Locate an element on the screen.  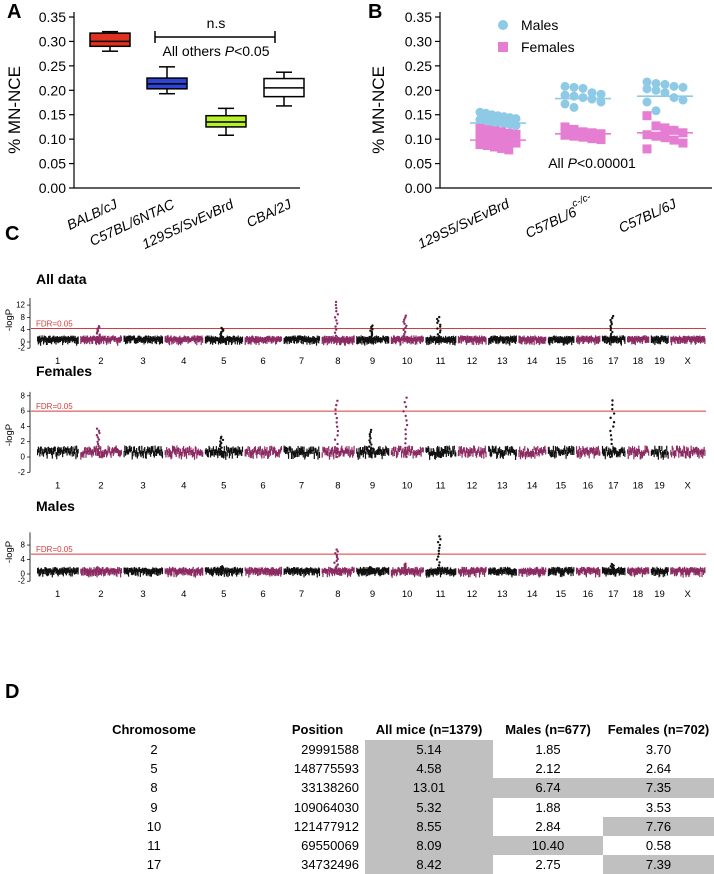
point-males is located at coordinates (656, 111).